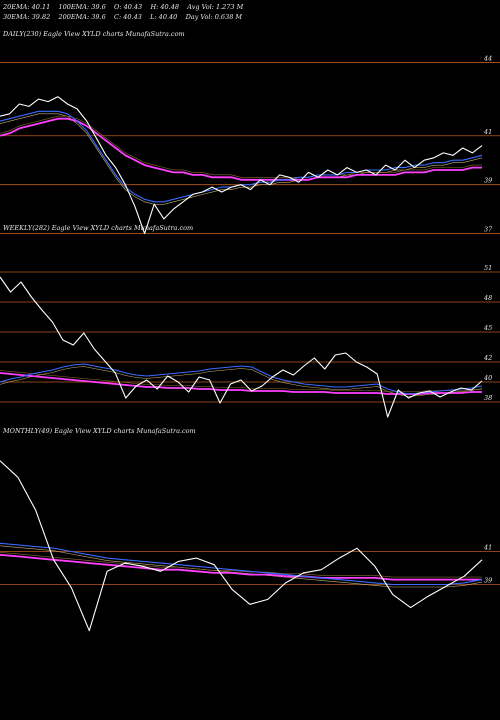 Image resolution: width=500 pixels, height=720 pixels. I want to click on monthly-ema-long-line, so click(241, 567).